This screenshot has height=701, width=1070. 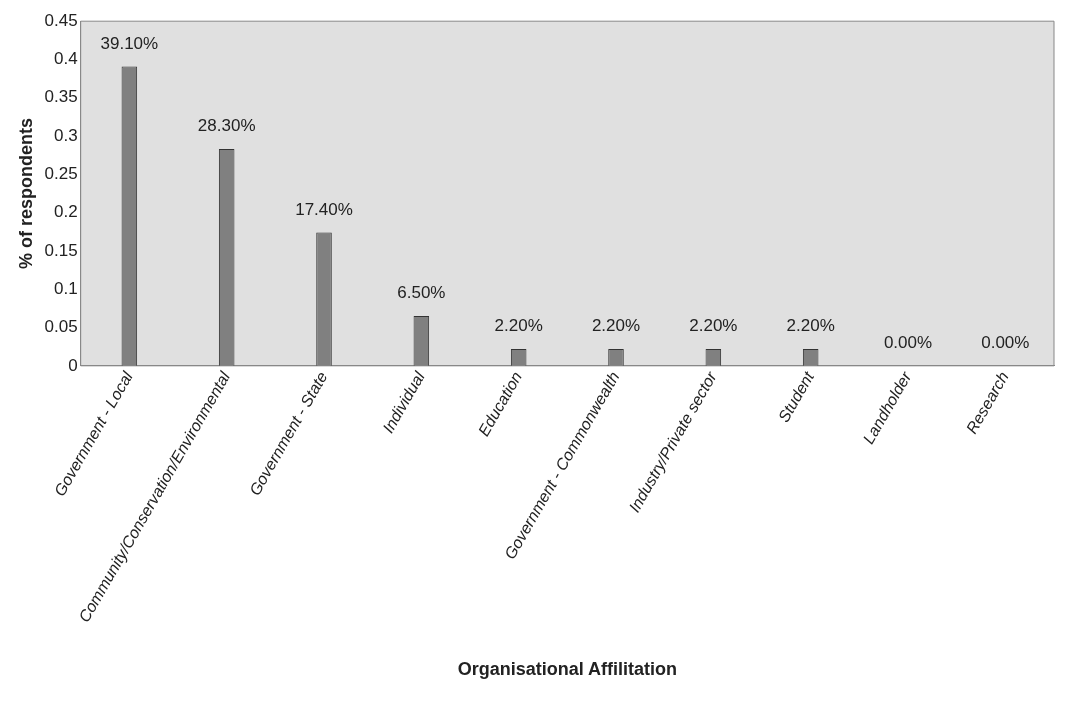 What do you see at coordinates (61, 97) in the screenshot?
I see `y-tick-label: 0.35` at bounding box center [61, 97].